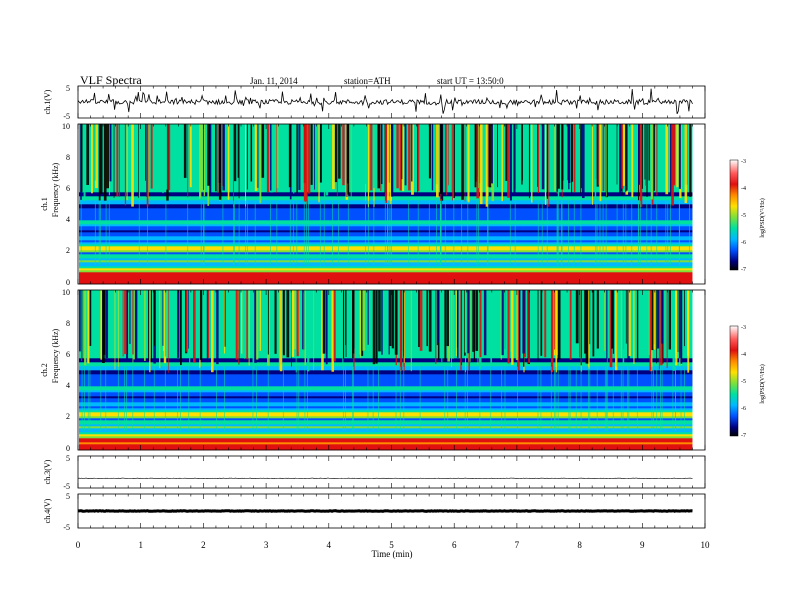 Image resolution: width=792 pixels, height=612 pixels. I want to click on ch2-cbar-tick-m6: -6, so click(743, 409).